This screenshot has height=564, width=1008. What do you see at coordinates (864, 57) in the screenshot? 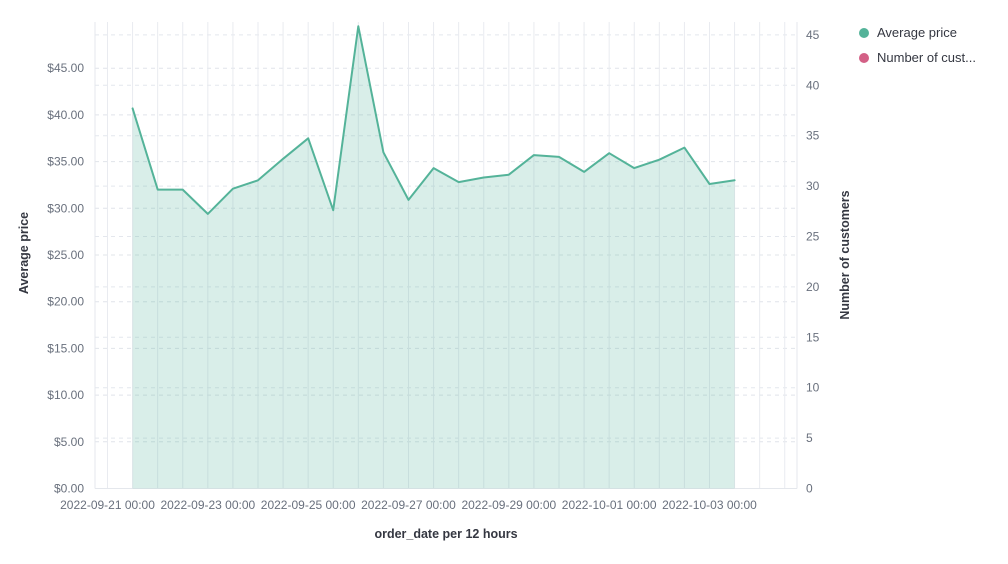
I see `legend-dot-number-of-customers` at bounding box center [864, 57].